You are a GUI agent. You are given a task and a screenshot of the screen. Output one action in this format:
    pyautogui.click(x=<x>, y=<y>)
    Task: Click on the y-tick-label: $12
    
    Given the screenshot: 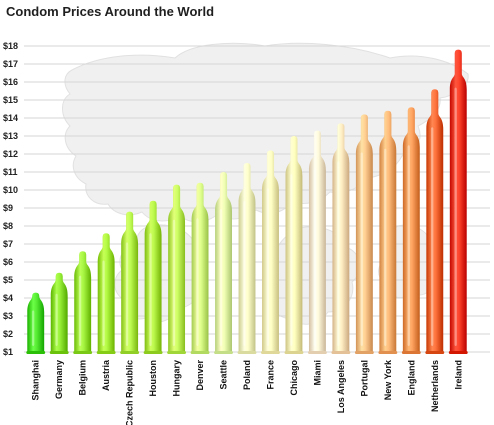 What is the action you would take?
    pyautogui.click(x=10, y=154)
    